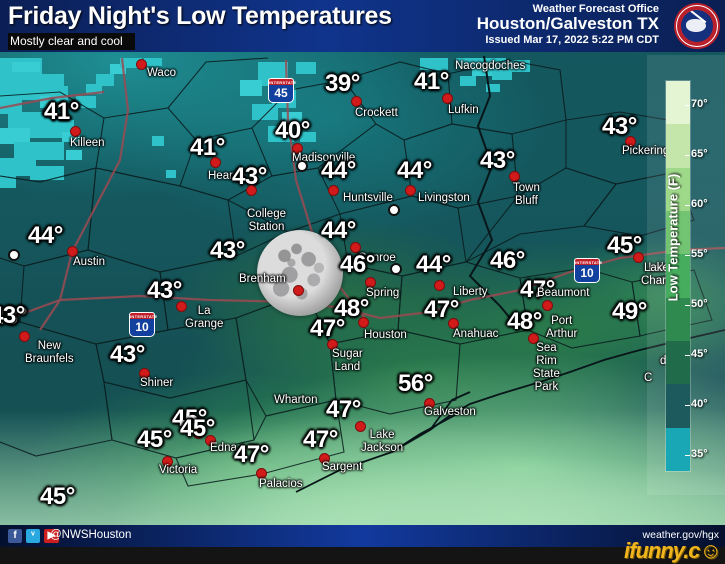  What do you see at coordinates (87, 143) in the screenshot?
I see `city-label: Killeen` at bounding box center [87, 143].